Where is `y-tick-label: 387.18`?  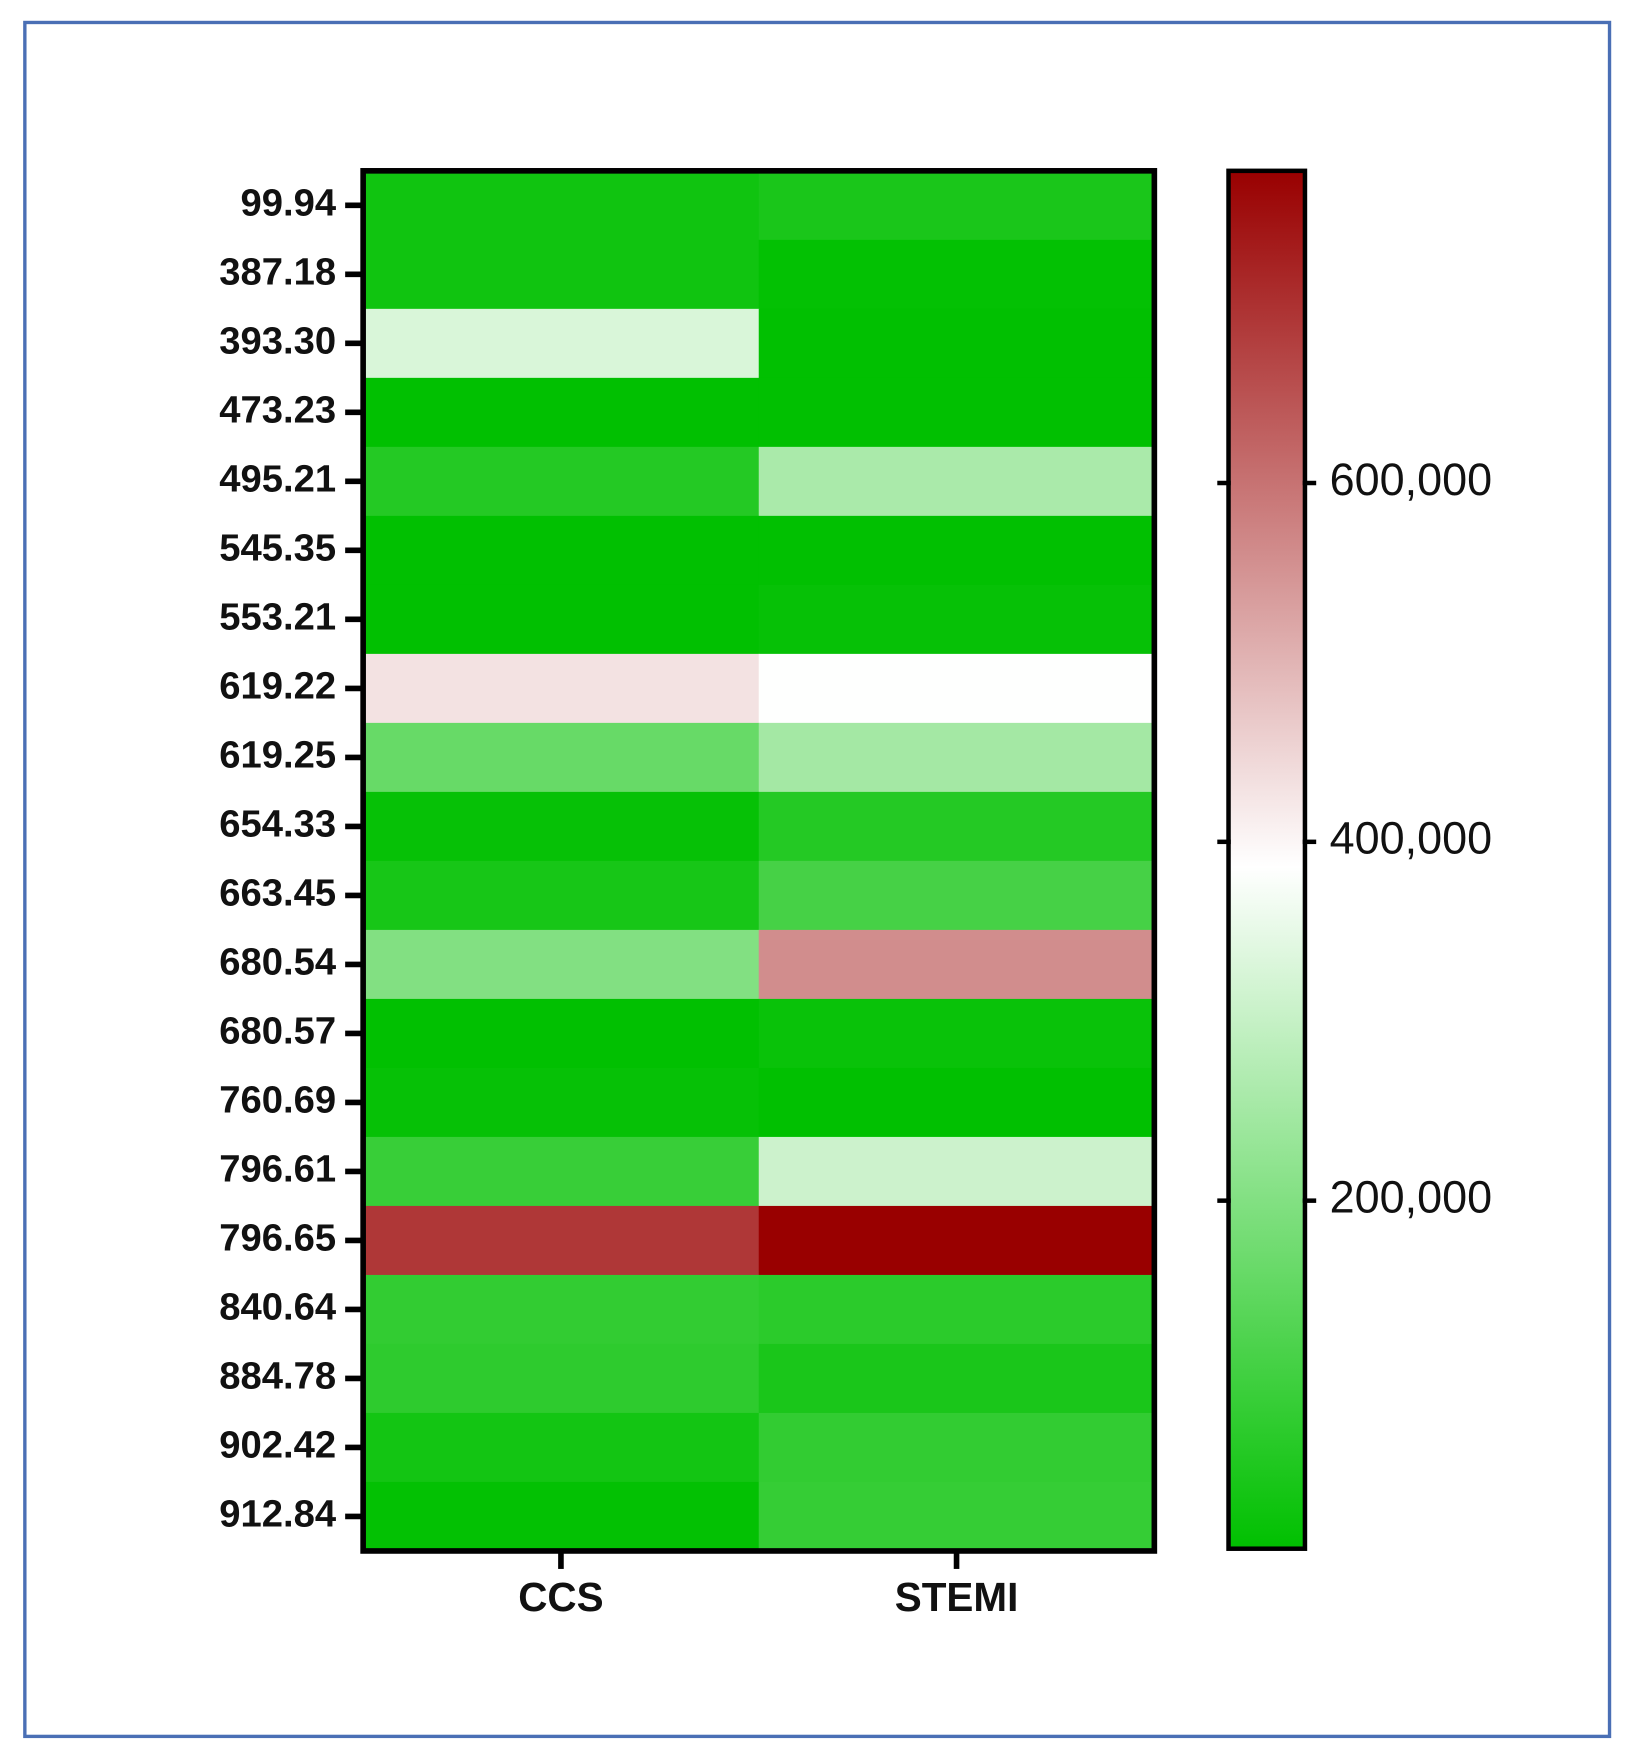 y-tick-label: 387.18 is located at coordinates (277, 271).